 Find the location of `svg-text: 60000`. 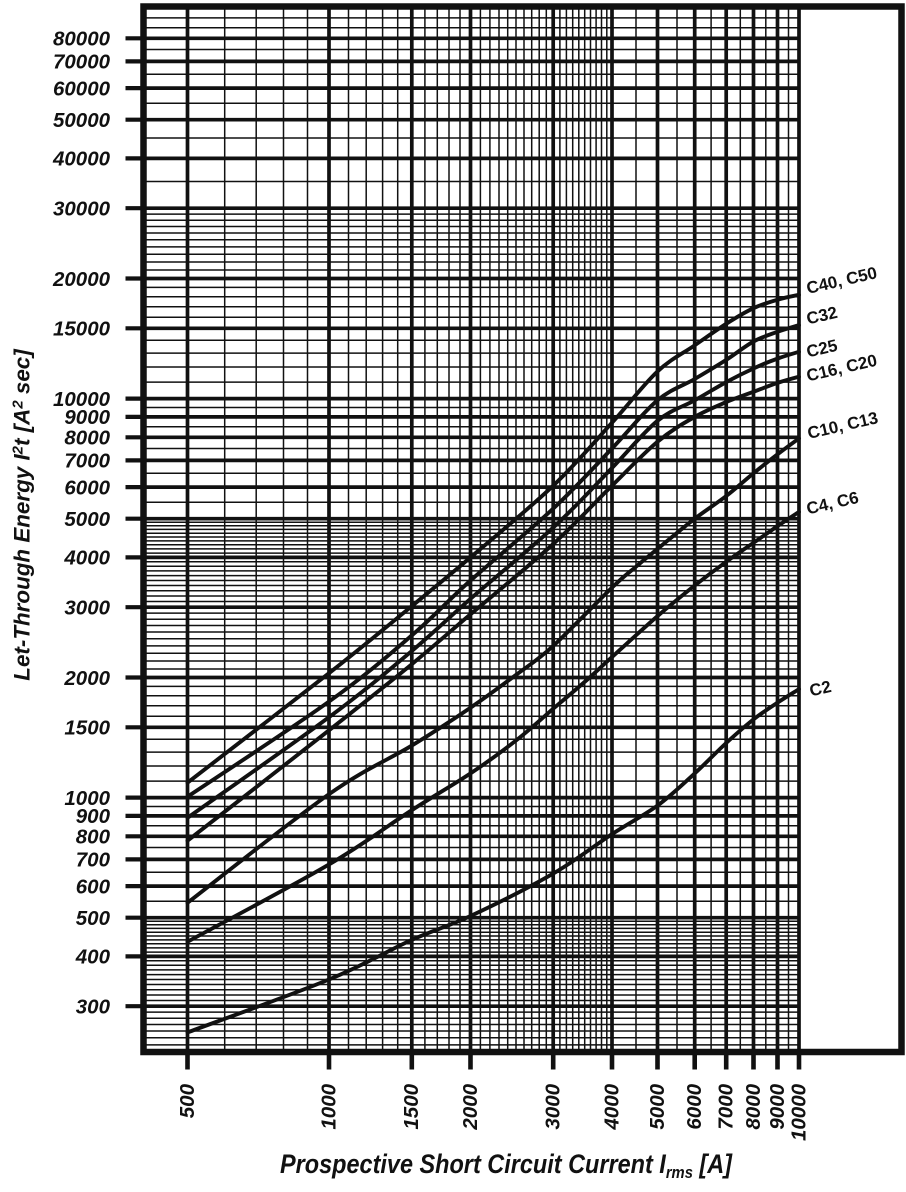

svg-text: 60000 is located at coordinates (82, 88).